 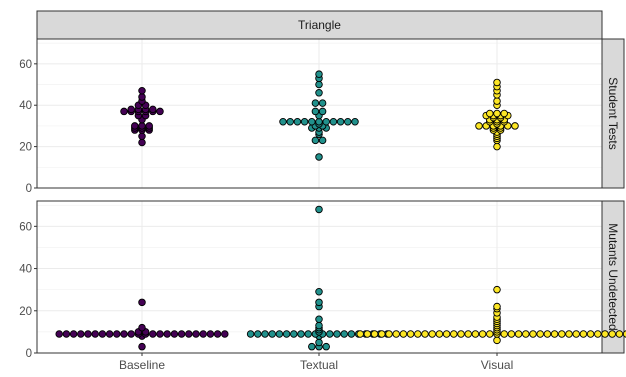 What do you see at coordinates (25, 227) in the screenshot?
I see `y-tick-label: 60` at bounding box center [25, 227].